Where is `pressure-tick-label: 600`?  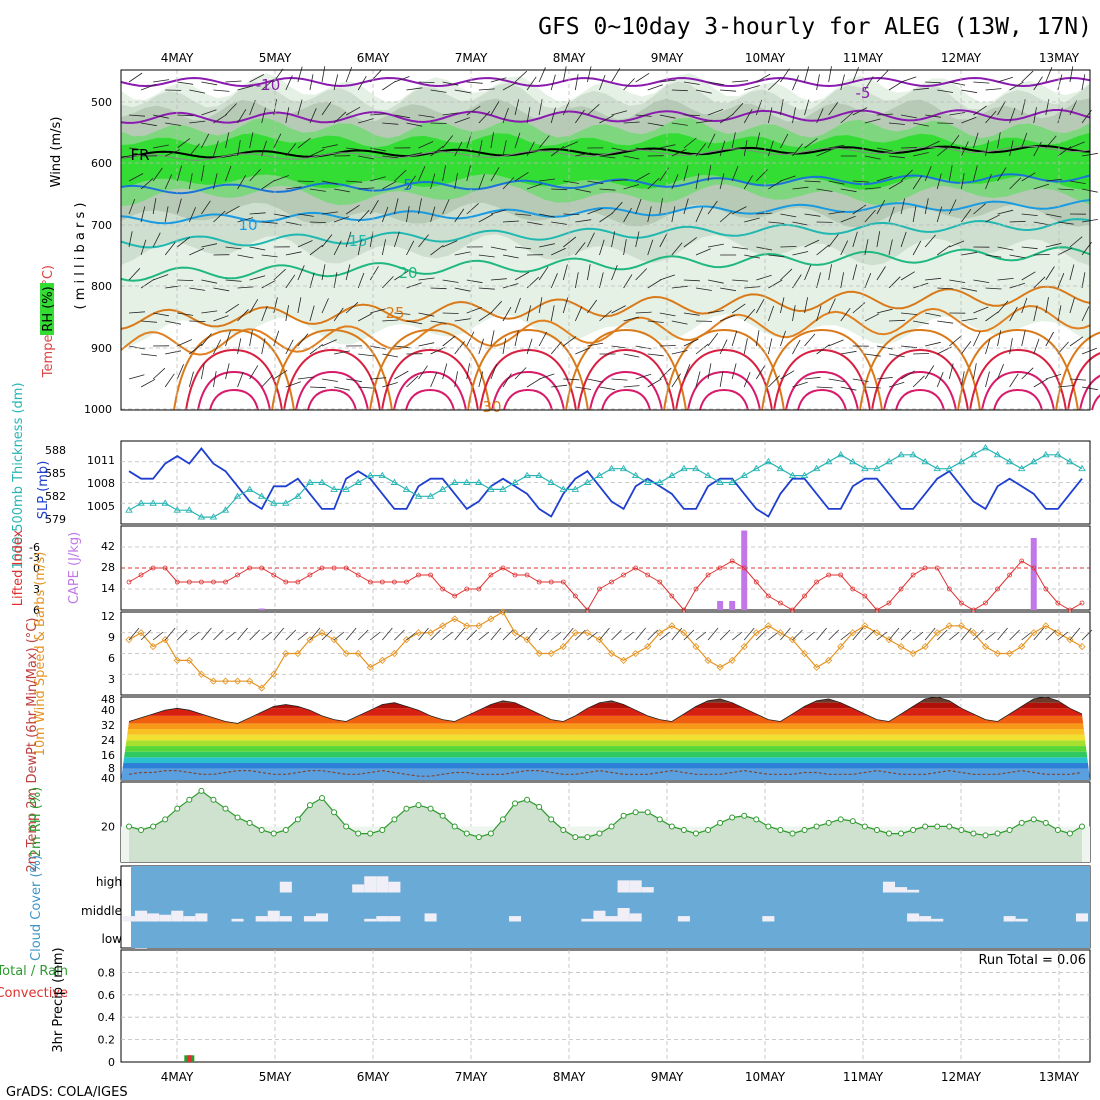 pressure-tick-label: 600 is located at coordinates (101, 163).